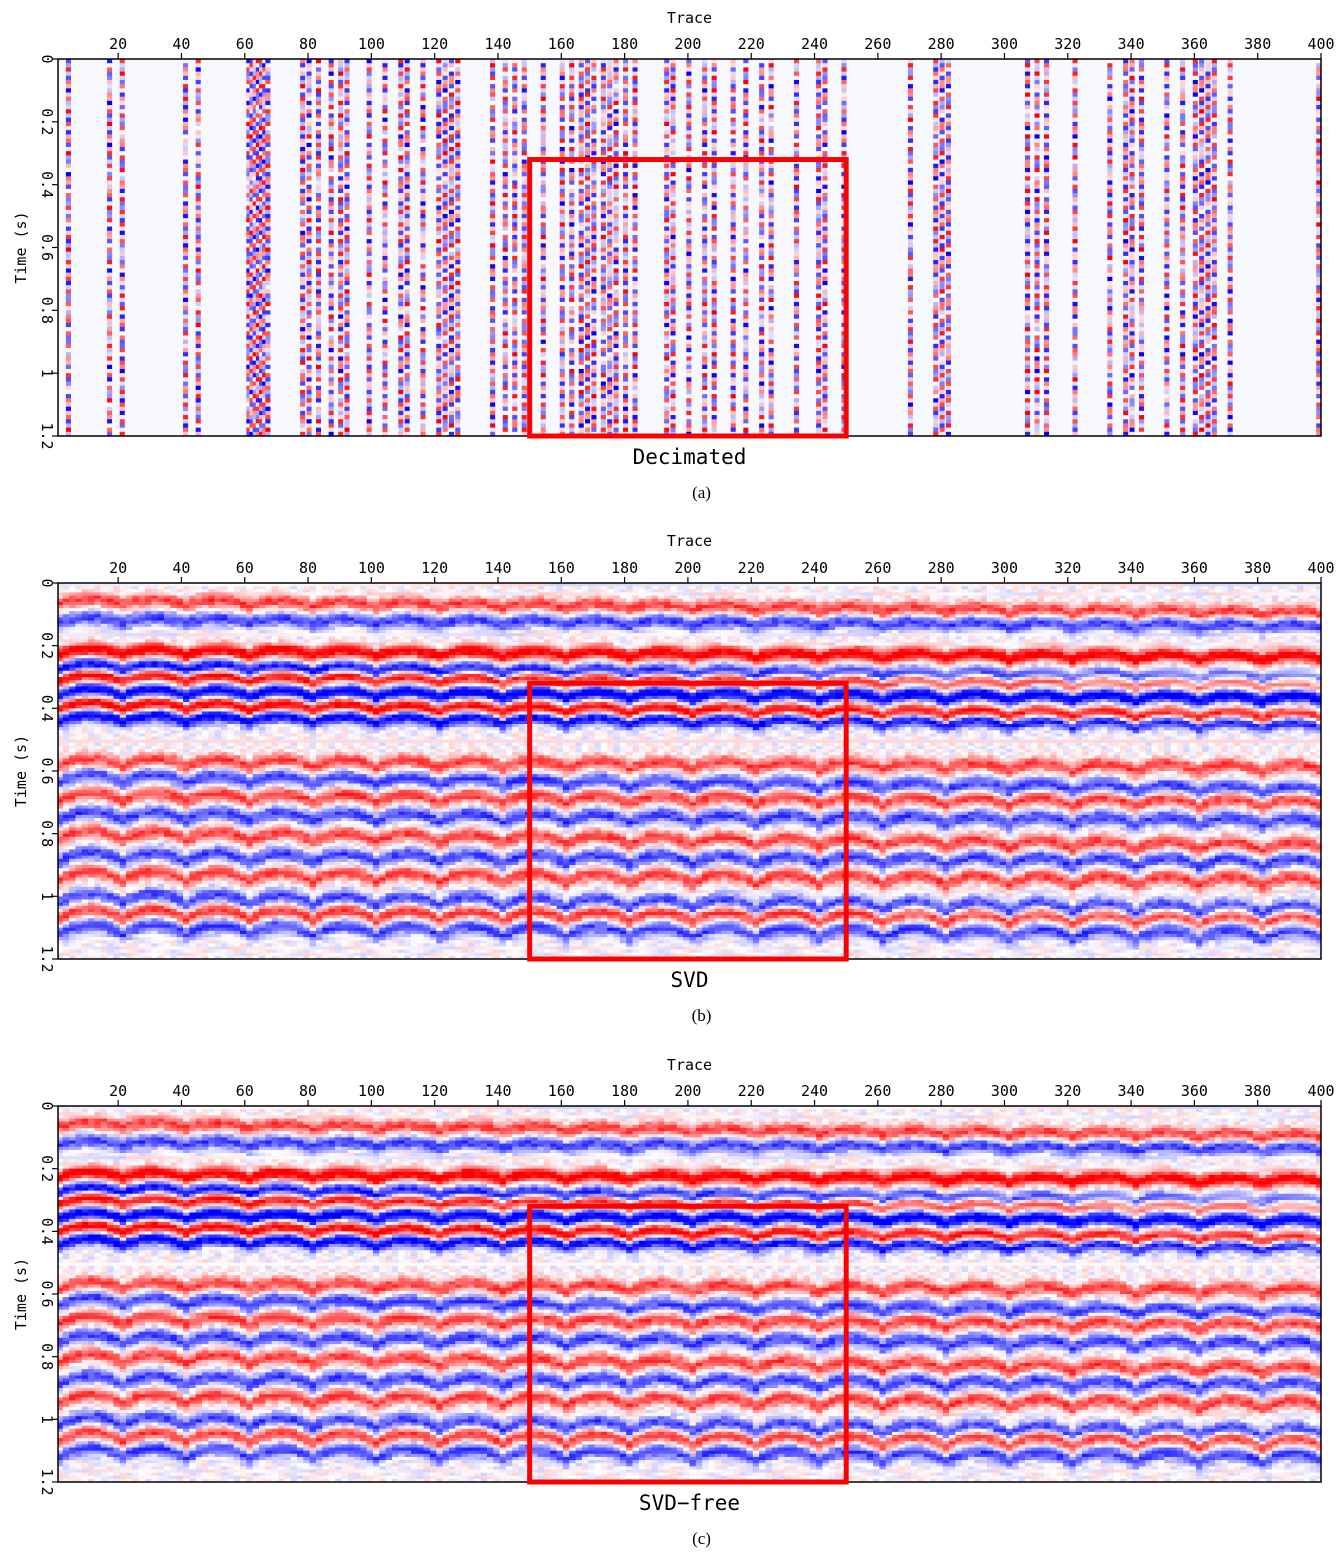  I want to click on panel-label: (a), so click(701, 492).